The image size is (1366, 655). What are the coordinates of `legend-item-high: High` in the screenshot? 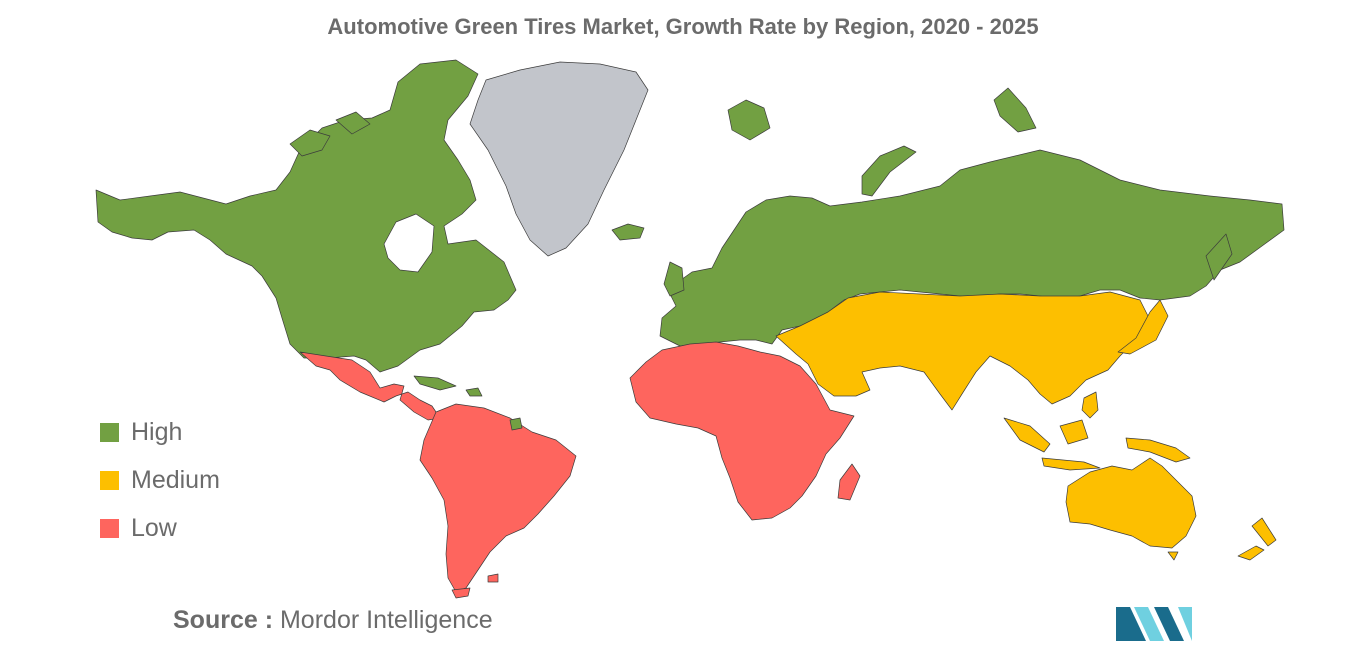 It's located at (160, 432).